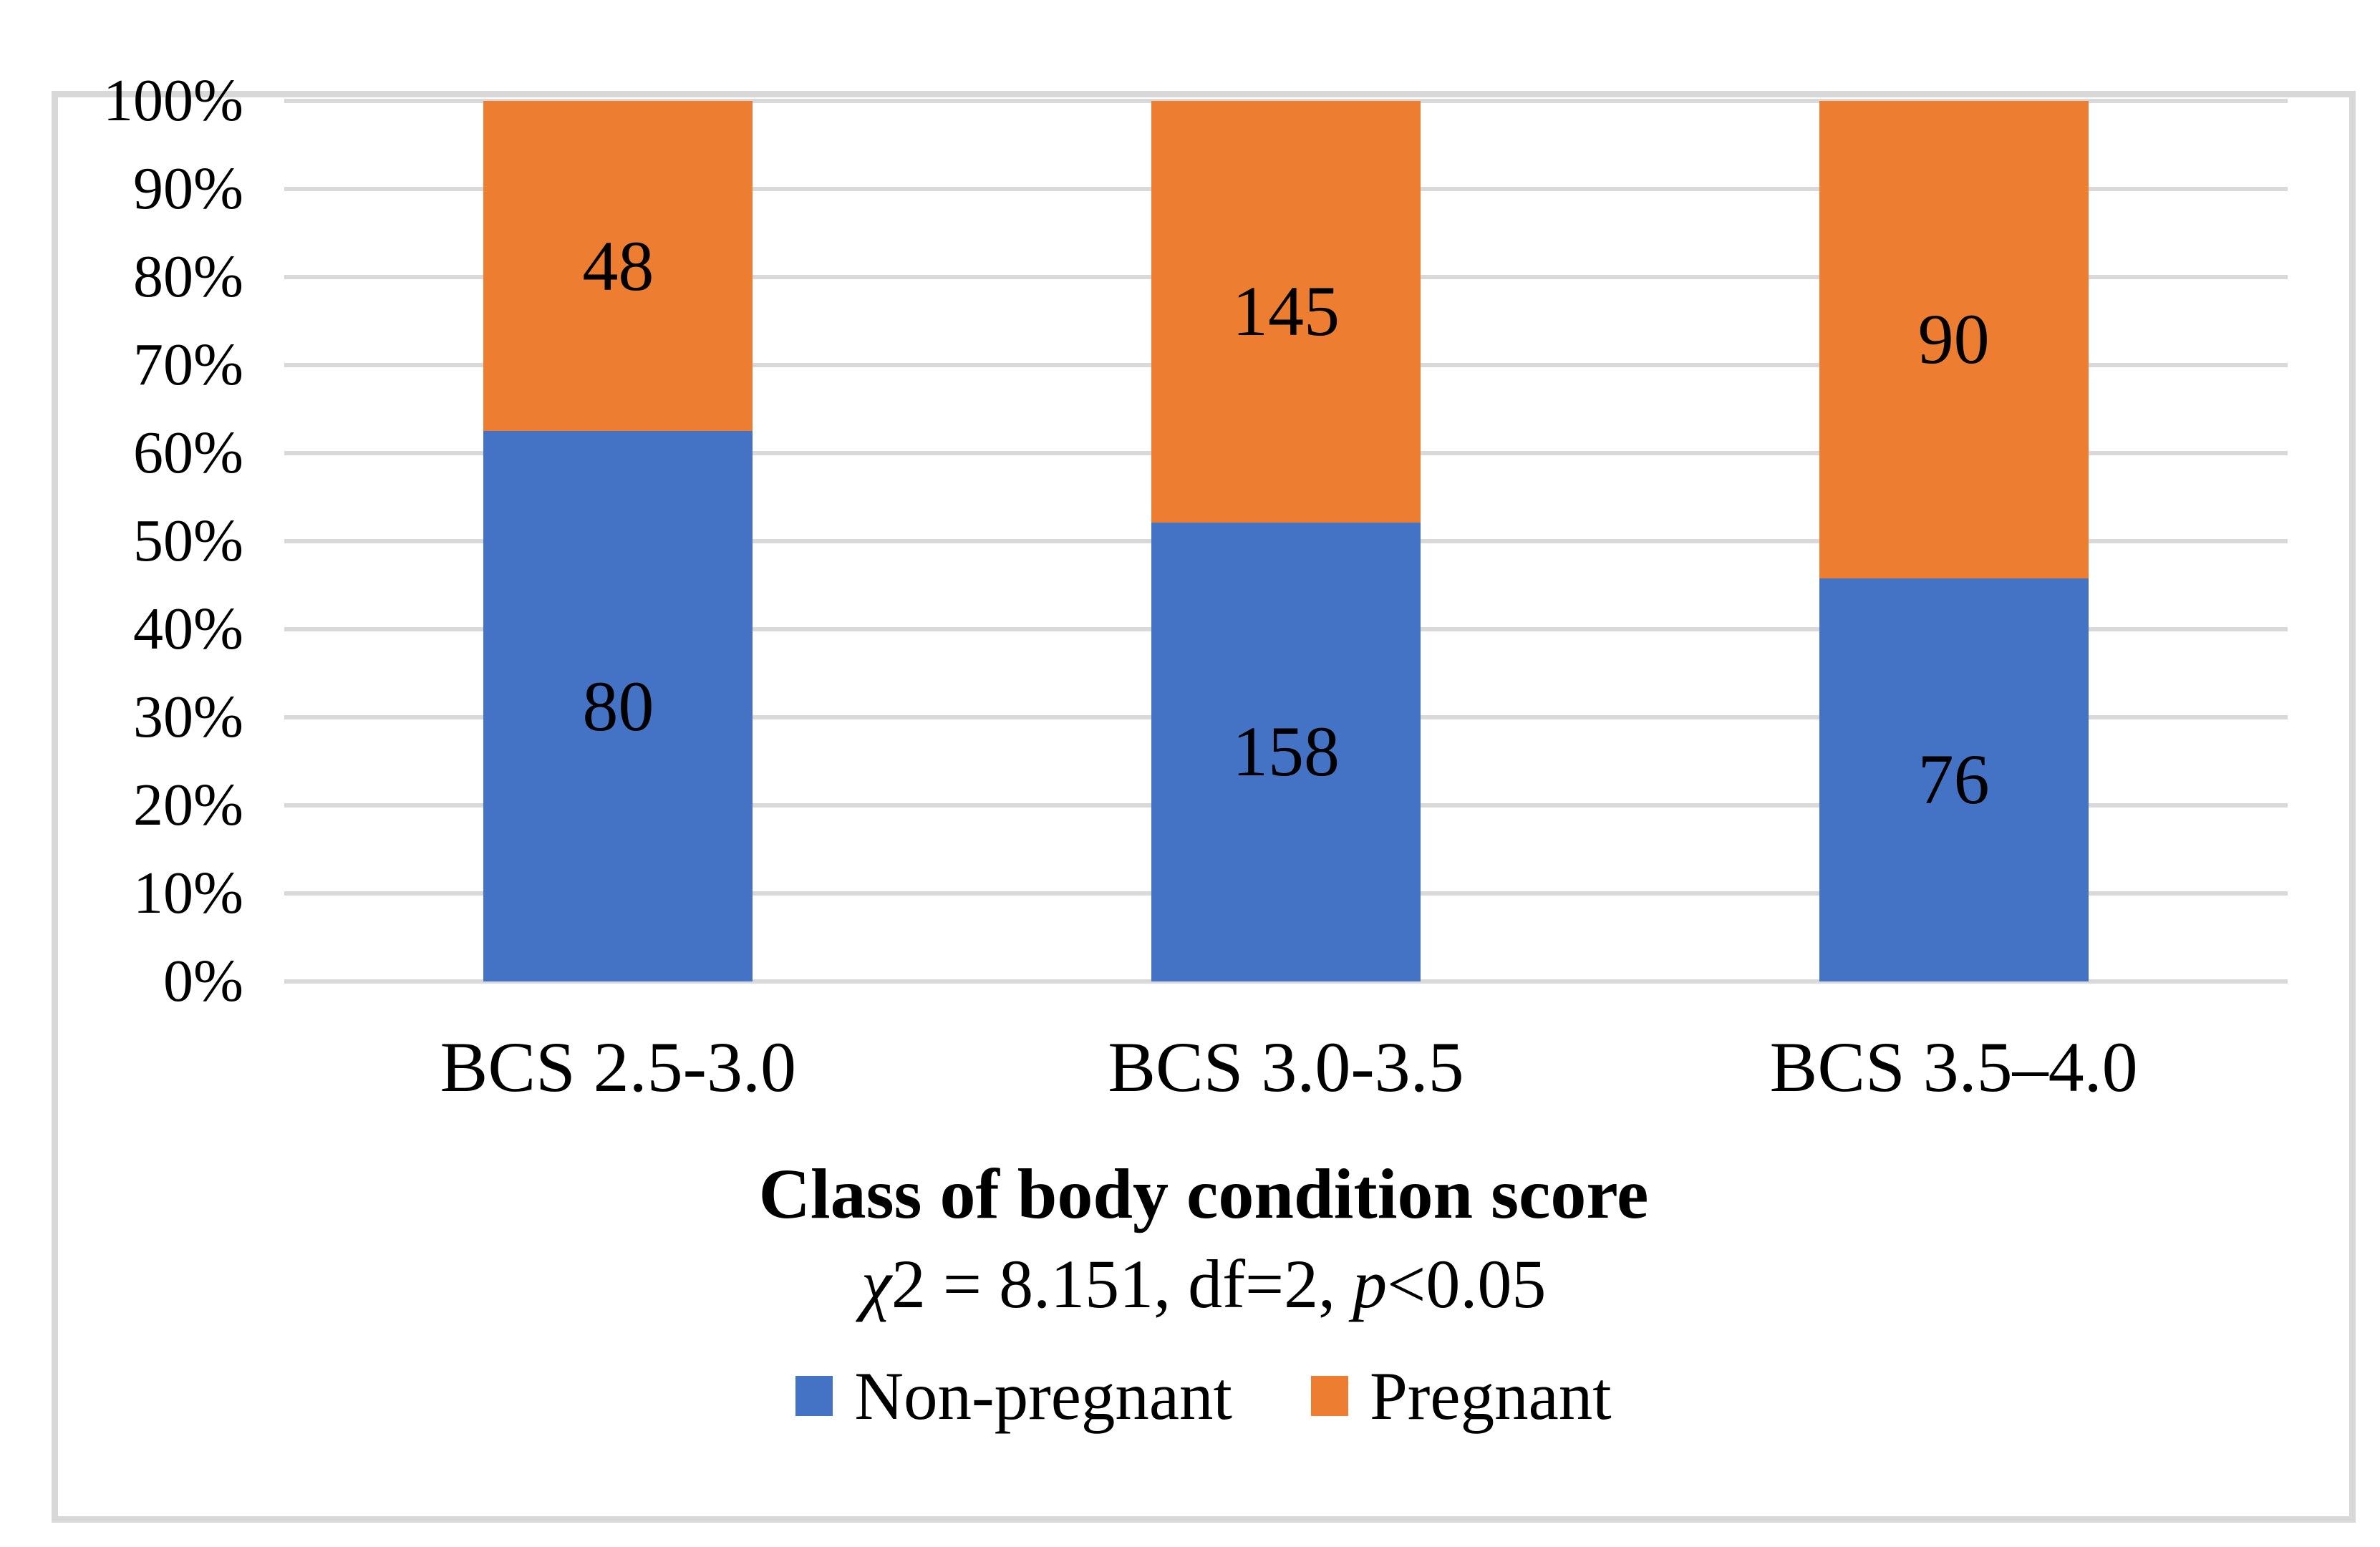  I want to click on non-pregnant-segment: 80, so click(618, 706).